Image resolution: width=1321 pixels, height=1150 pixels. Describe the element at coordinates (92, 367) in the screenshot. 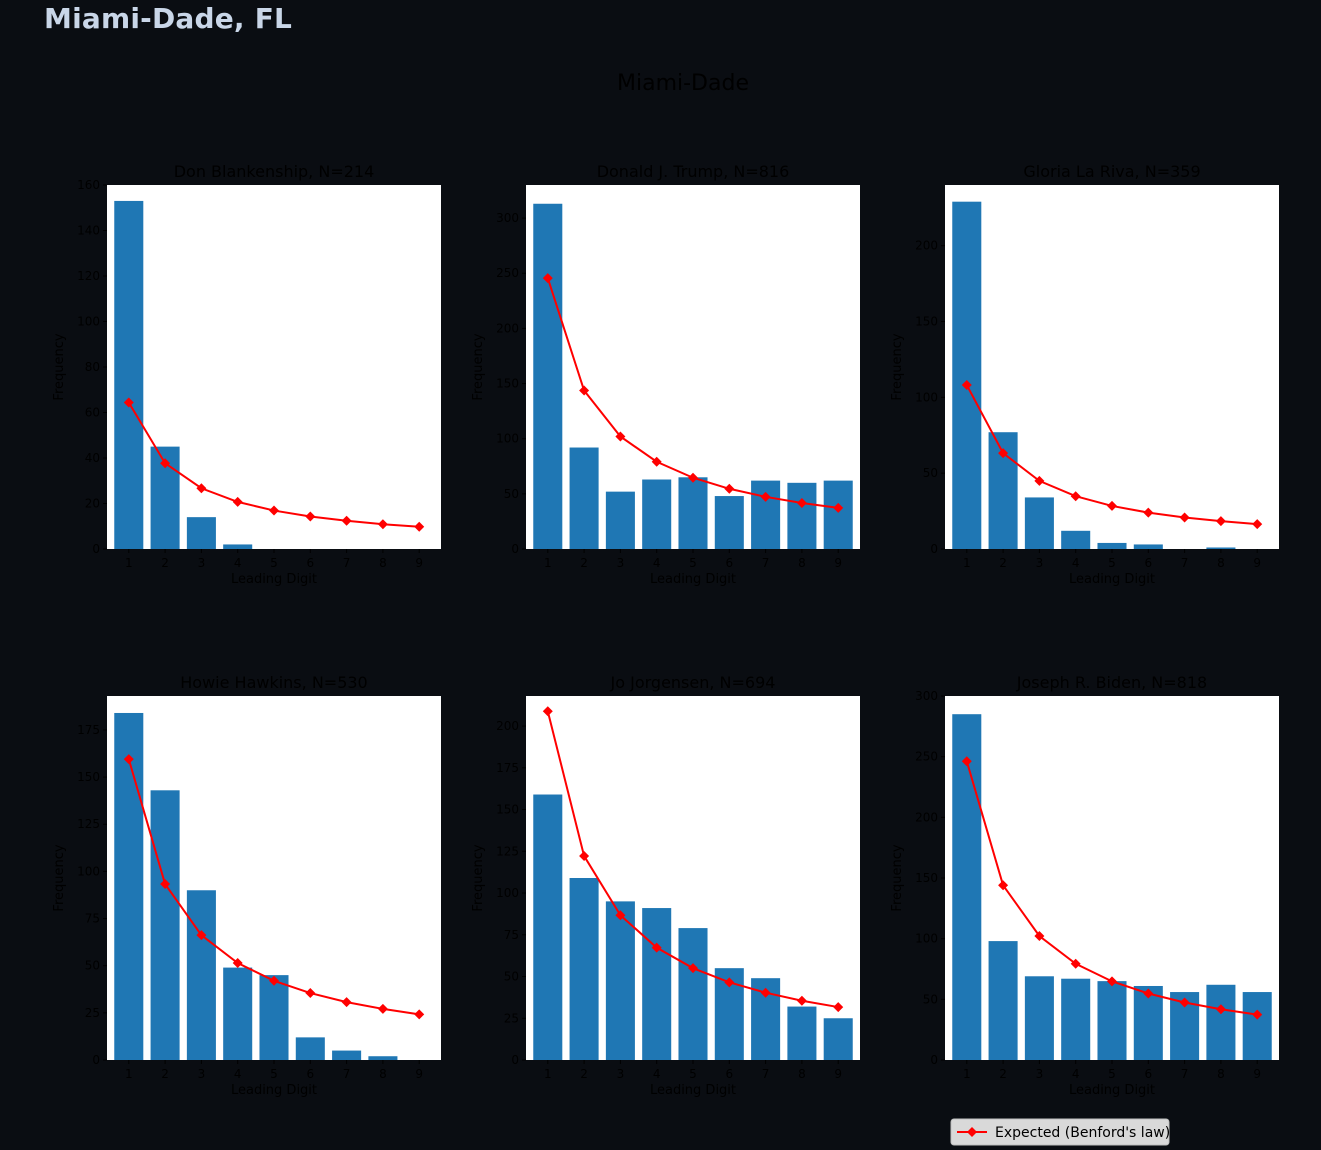

I see `y-tick-label: 80` at that location.